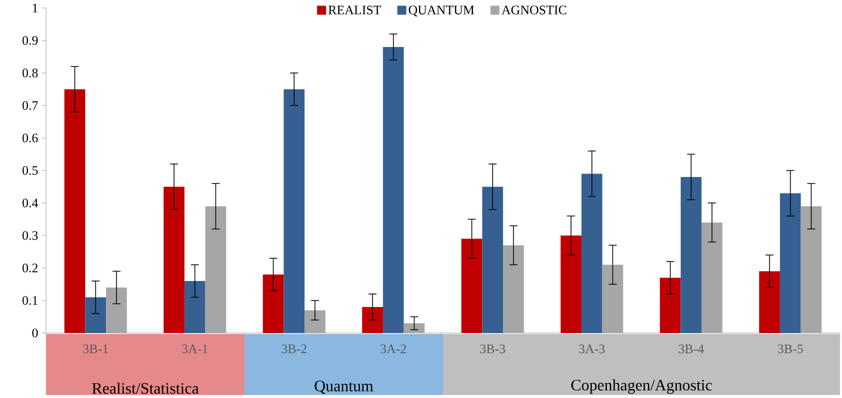 This screenshot has width=842, height=398. I want to click on y-tick-label: 0.9, so click(30, 40).